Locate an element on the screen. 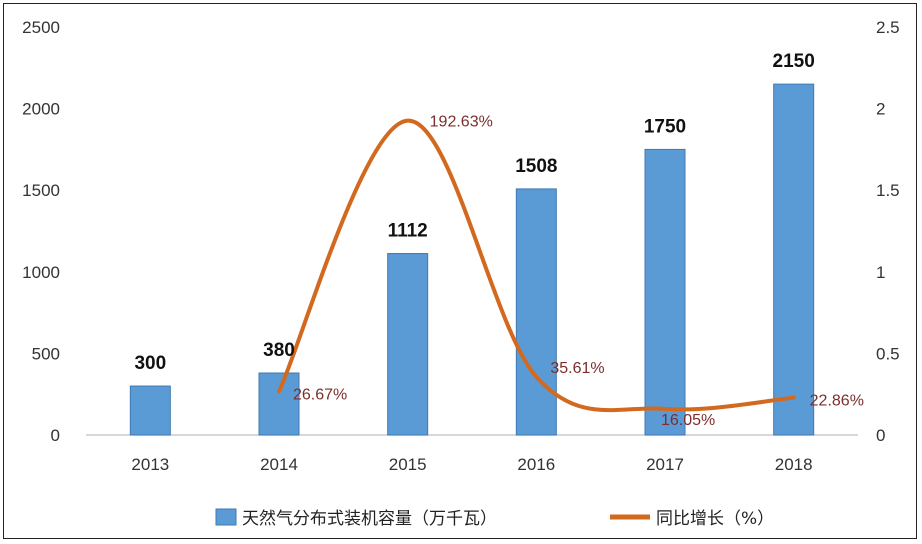  line-value-label: 192.63% is located at coordinates (461, 122).